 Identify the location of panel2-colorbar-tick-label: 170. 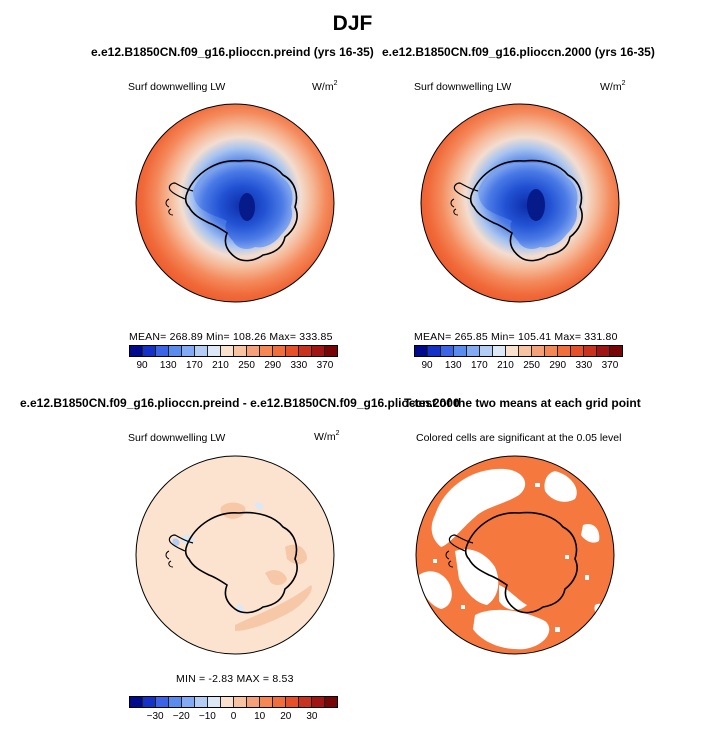
(479, 365).